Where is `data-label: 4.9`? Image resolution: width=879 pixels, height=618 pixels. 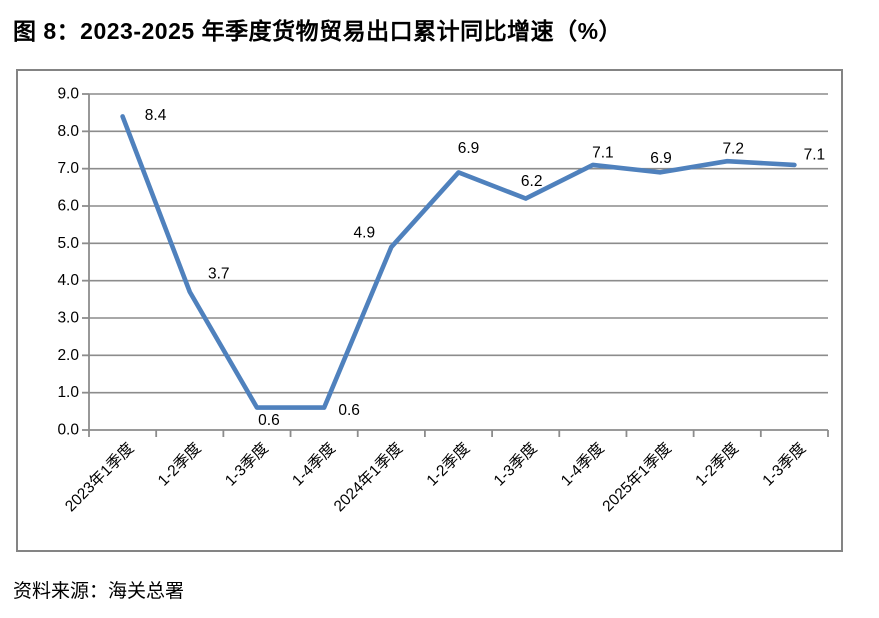 data-label: 4.9 is located at coordinates (365, 233).